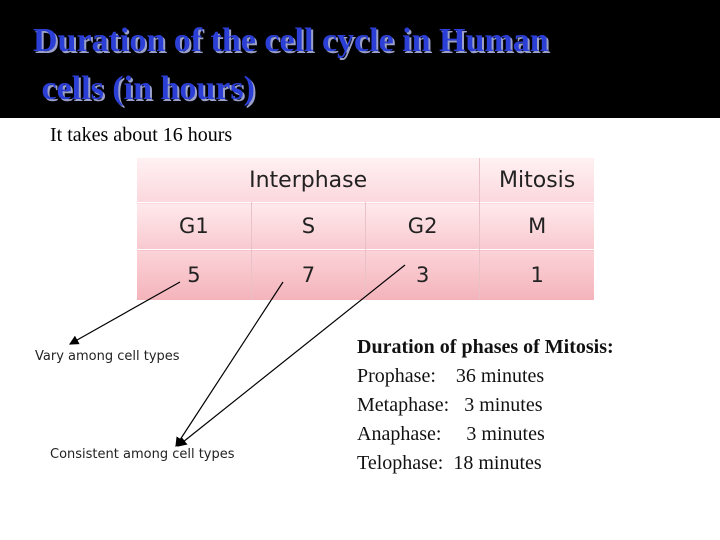 The height and width of the screenshot is (540, 720). Describe the element at coordinates (194, 226) in the screenshot. I see `phase-g1: G1` at that location.